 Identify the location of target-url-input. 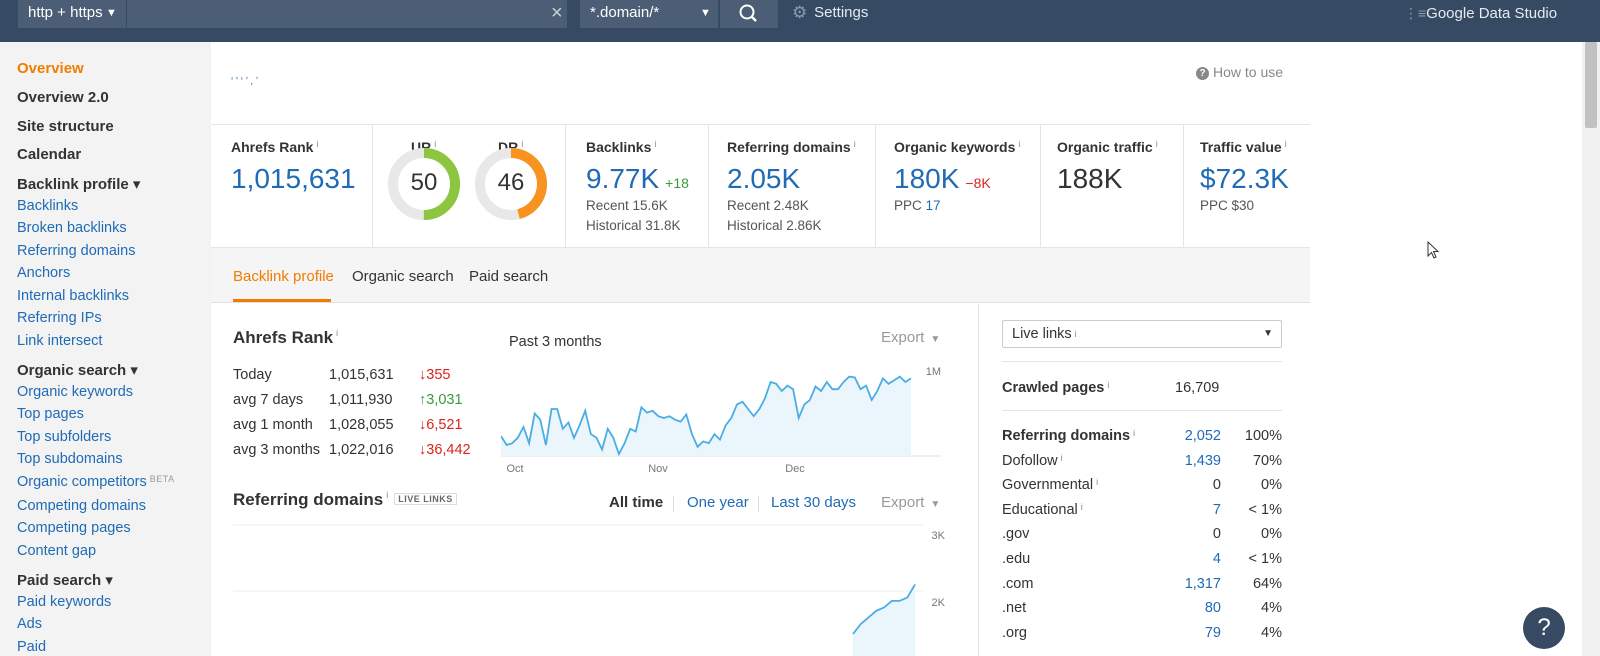
(347, 14).